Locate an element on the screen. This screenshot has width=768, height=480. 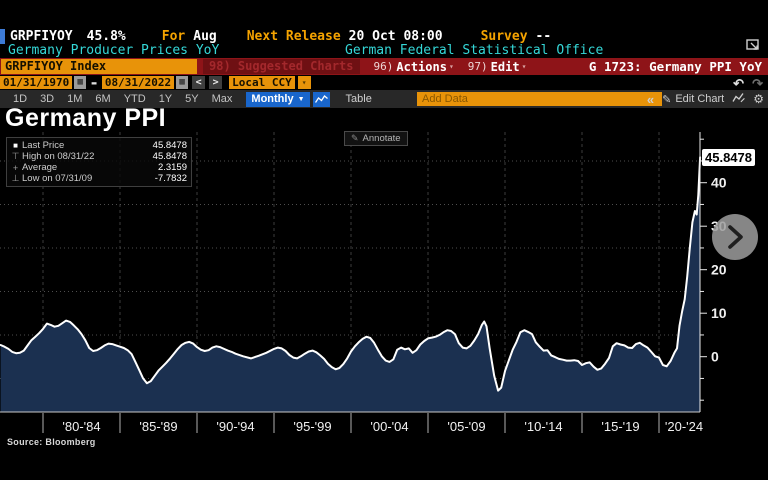
next-release-value: 20 Oct 08:00 is located at coordinates (395, 36).